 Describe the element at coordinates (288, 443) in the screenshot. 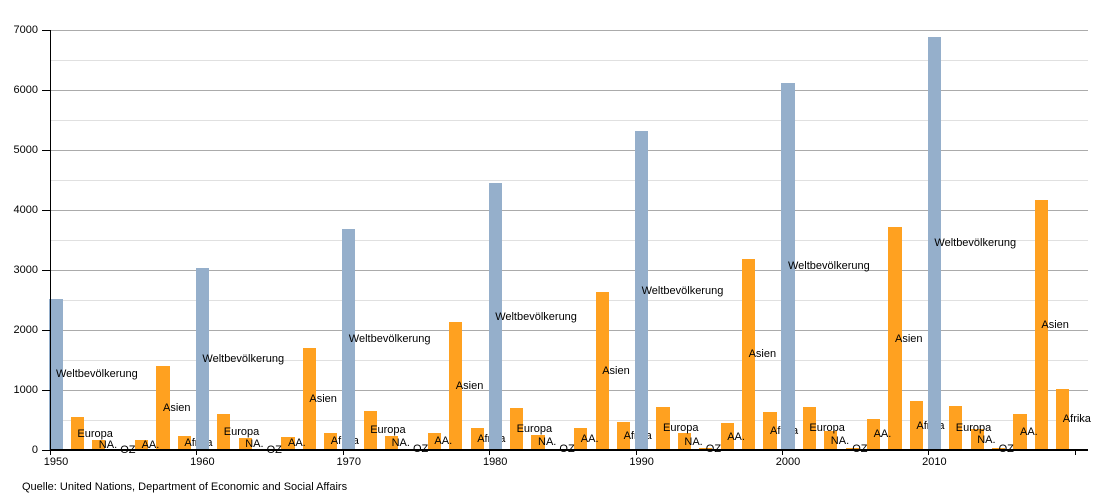

I see `bar-aa-1960` at that location.